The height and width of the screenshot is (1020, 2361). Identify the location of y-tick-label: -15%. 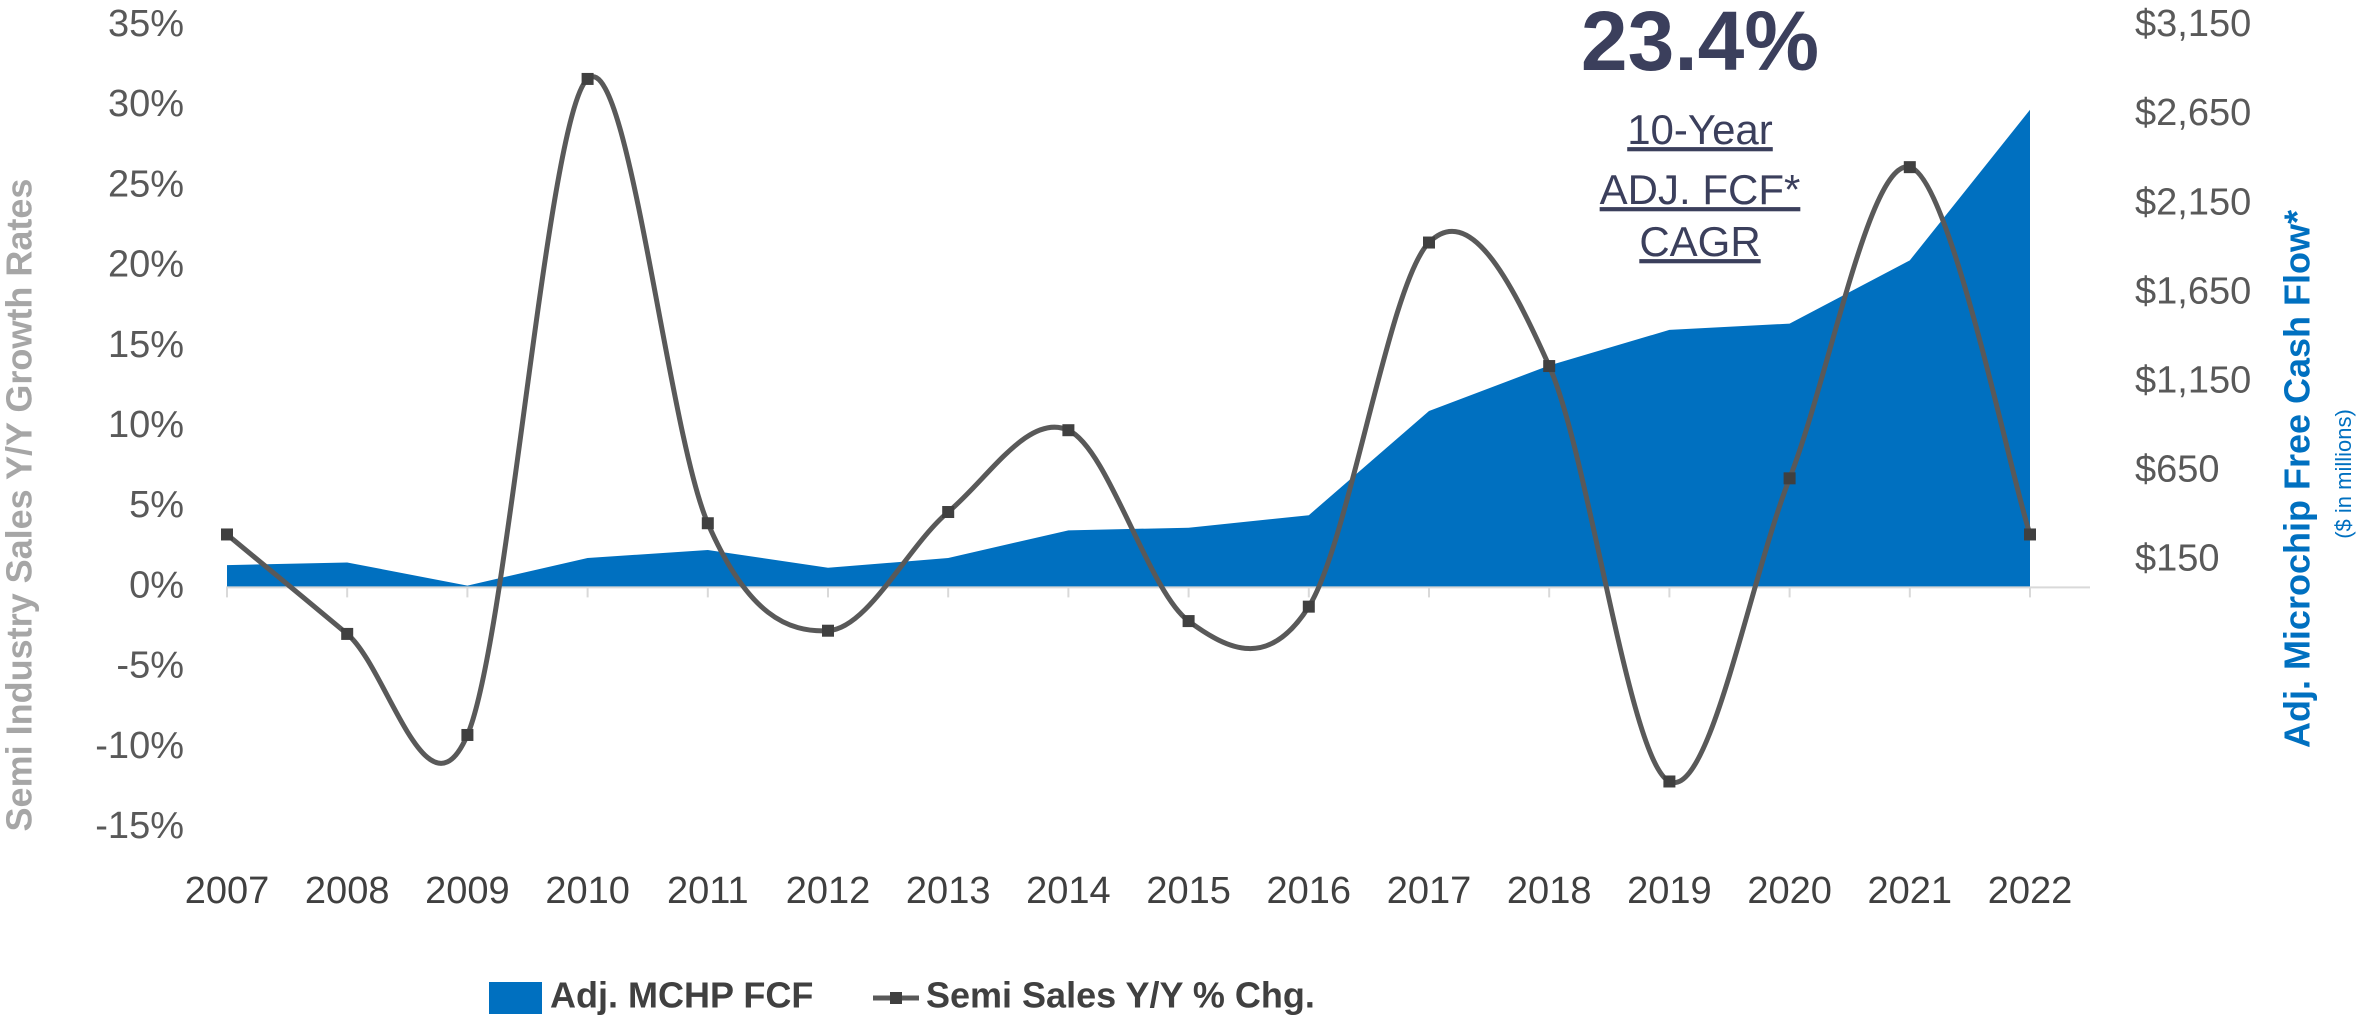
(139, 826).